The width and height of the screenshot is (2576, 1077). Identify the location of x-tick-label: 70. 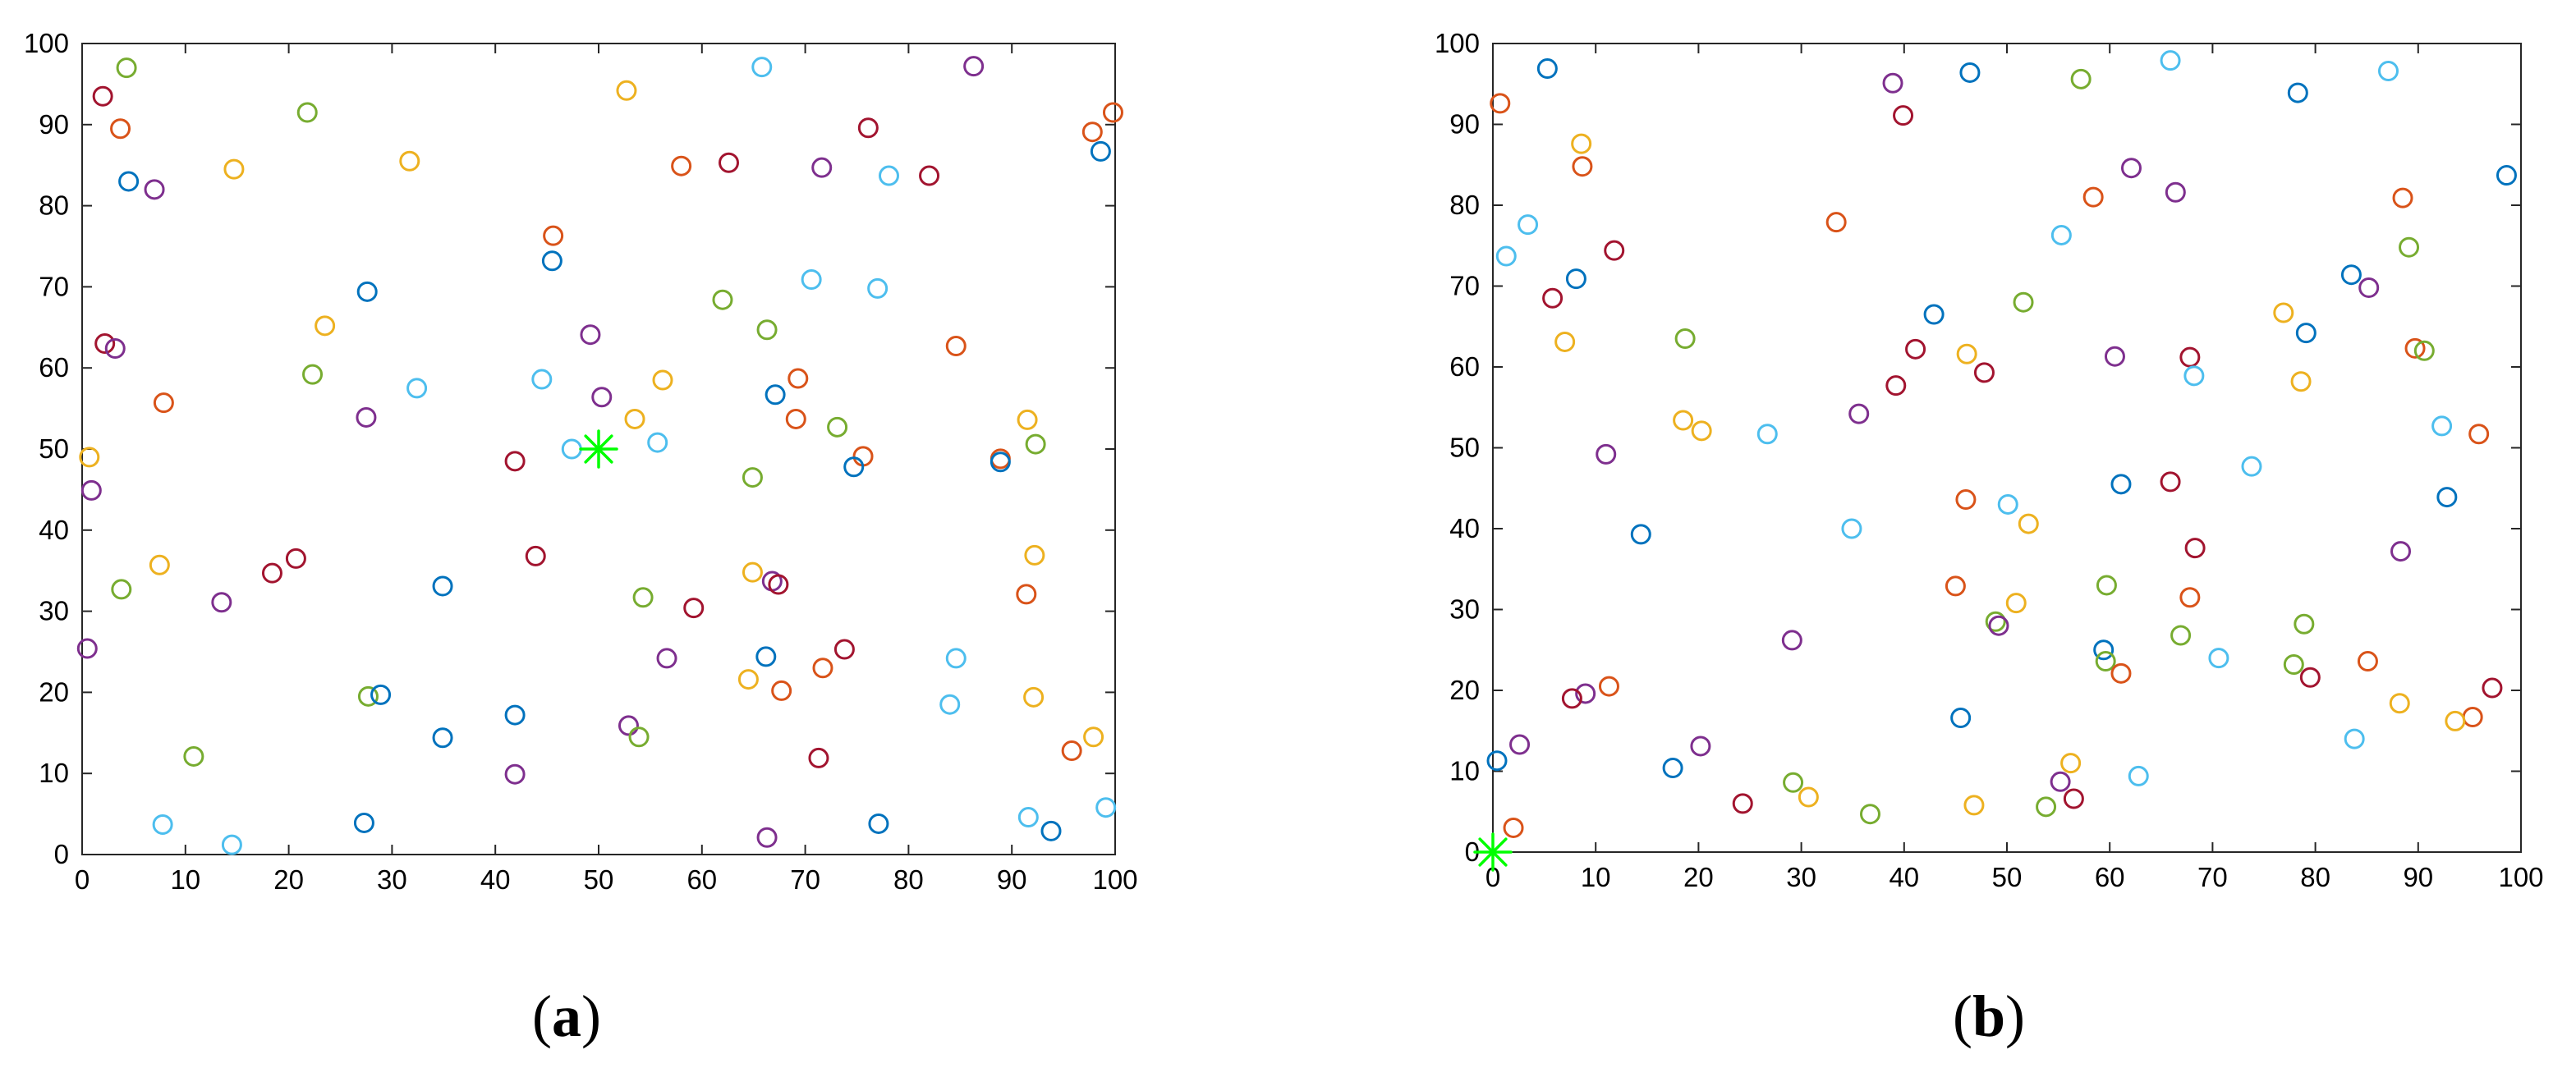
(805, 879).